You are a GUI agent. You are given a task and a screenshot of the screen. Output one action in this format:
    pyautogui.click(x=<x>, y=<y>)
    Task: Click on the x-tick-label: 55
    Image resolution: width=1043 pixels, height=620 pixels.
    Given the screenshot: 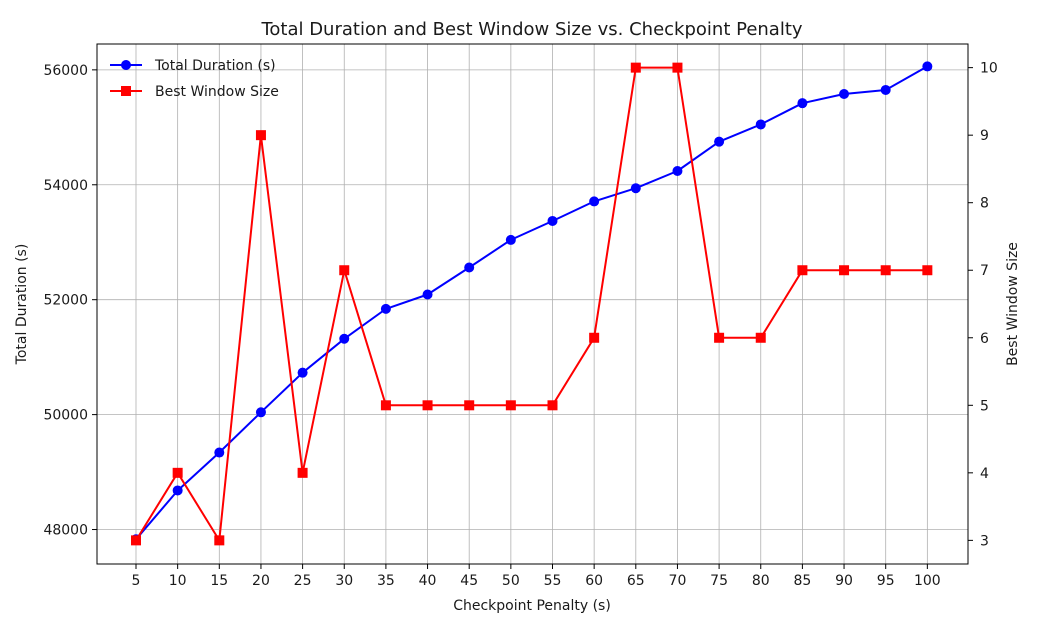 What is the action you would take?
    pyautogui.click(x=553, y=581)
    